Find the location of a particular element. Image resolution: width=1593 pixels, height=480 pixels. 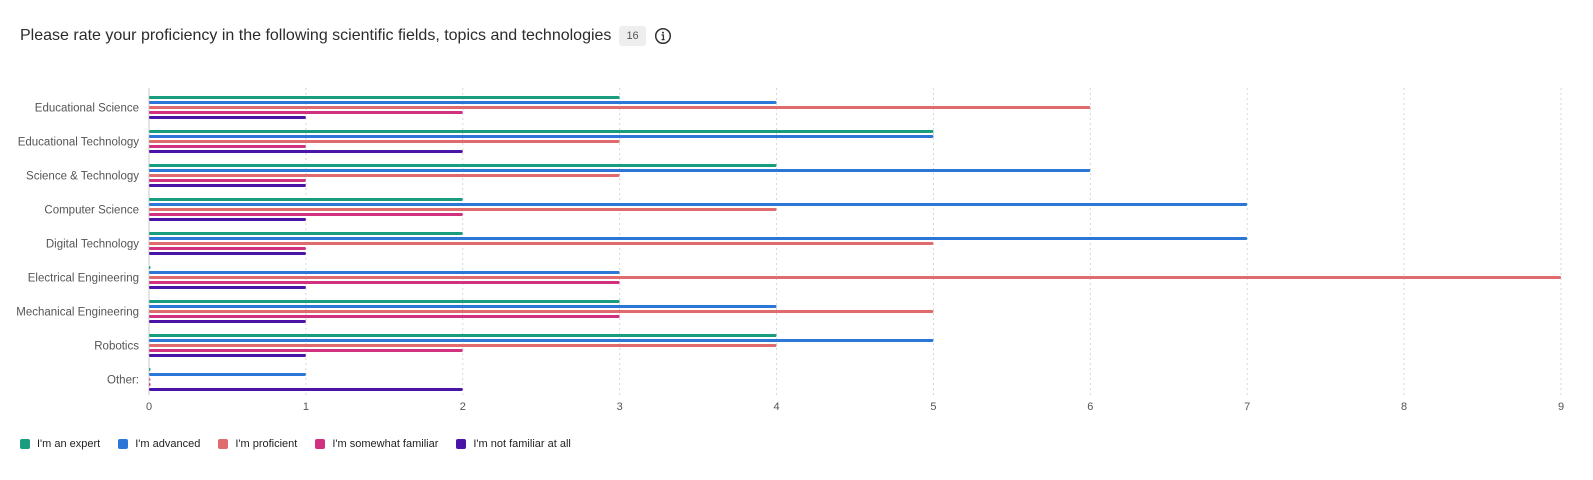

legend-item: I'm somewhat familiar is located at coordinates (376, 444).